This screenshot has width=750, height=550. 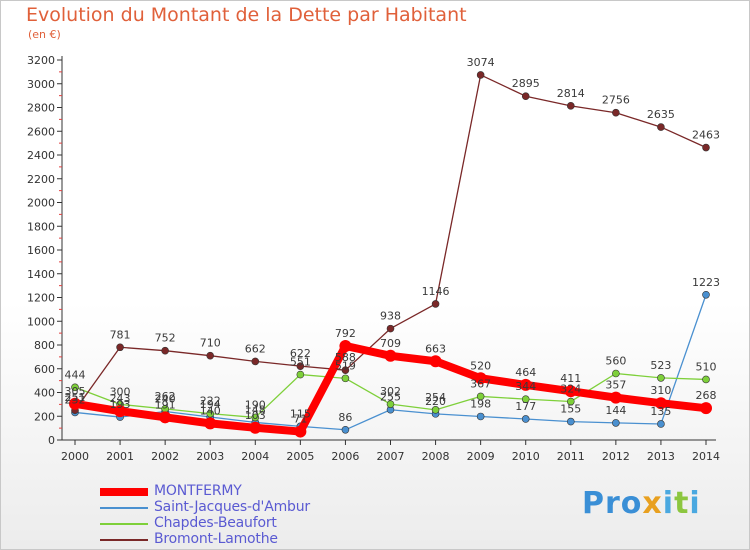 I want to click on proxiti-logo: Proxiti, so click(x=641, y=503).